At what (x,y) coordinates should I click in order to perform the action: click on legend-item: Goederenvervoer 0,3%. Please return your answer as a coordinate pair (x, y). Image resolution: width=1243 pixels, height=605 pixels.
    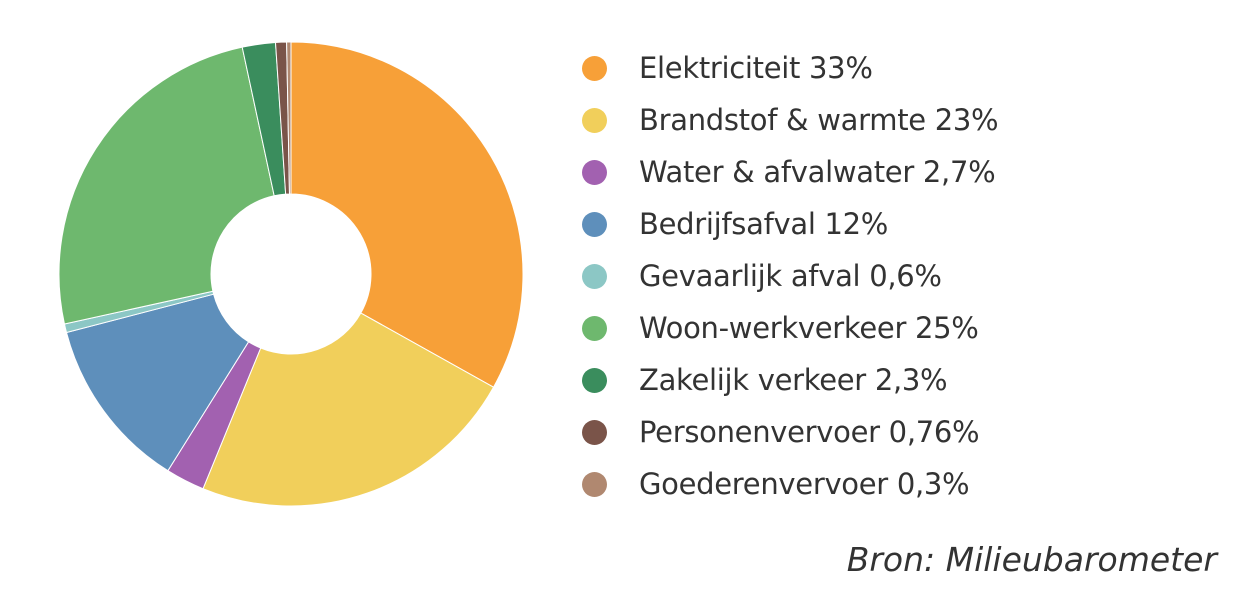
    Looking at the image, I should click on (790, 484).